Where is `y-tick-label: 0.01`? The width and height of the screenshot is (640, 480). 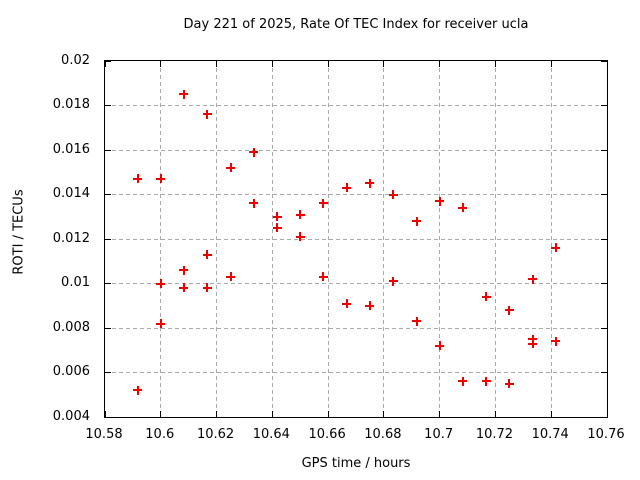
y-tick-label: 0.01 is located at coordinates (75, 282).